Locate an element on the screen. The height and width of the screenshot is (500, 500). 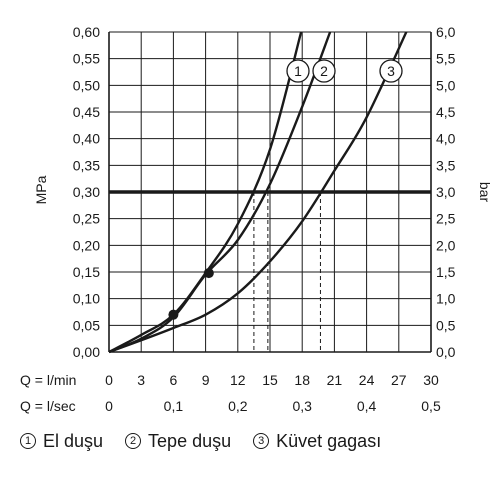
y-left-tick-label: 0,15 is located at coordinates (86, 272).